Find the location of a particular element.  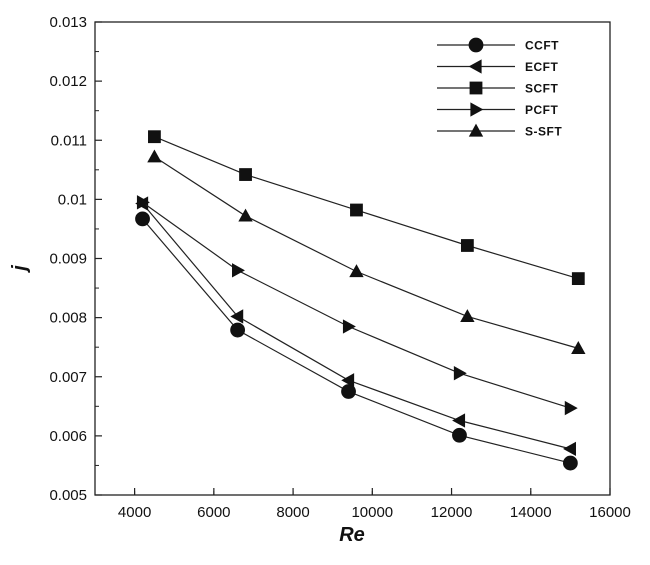

x-tick-label: 8000 is located at coordinates (292, 512).